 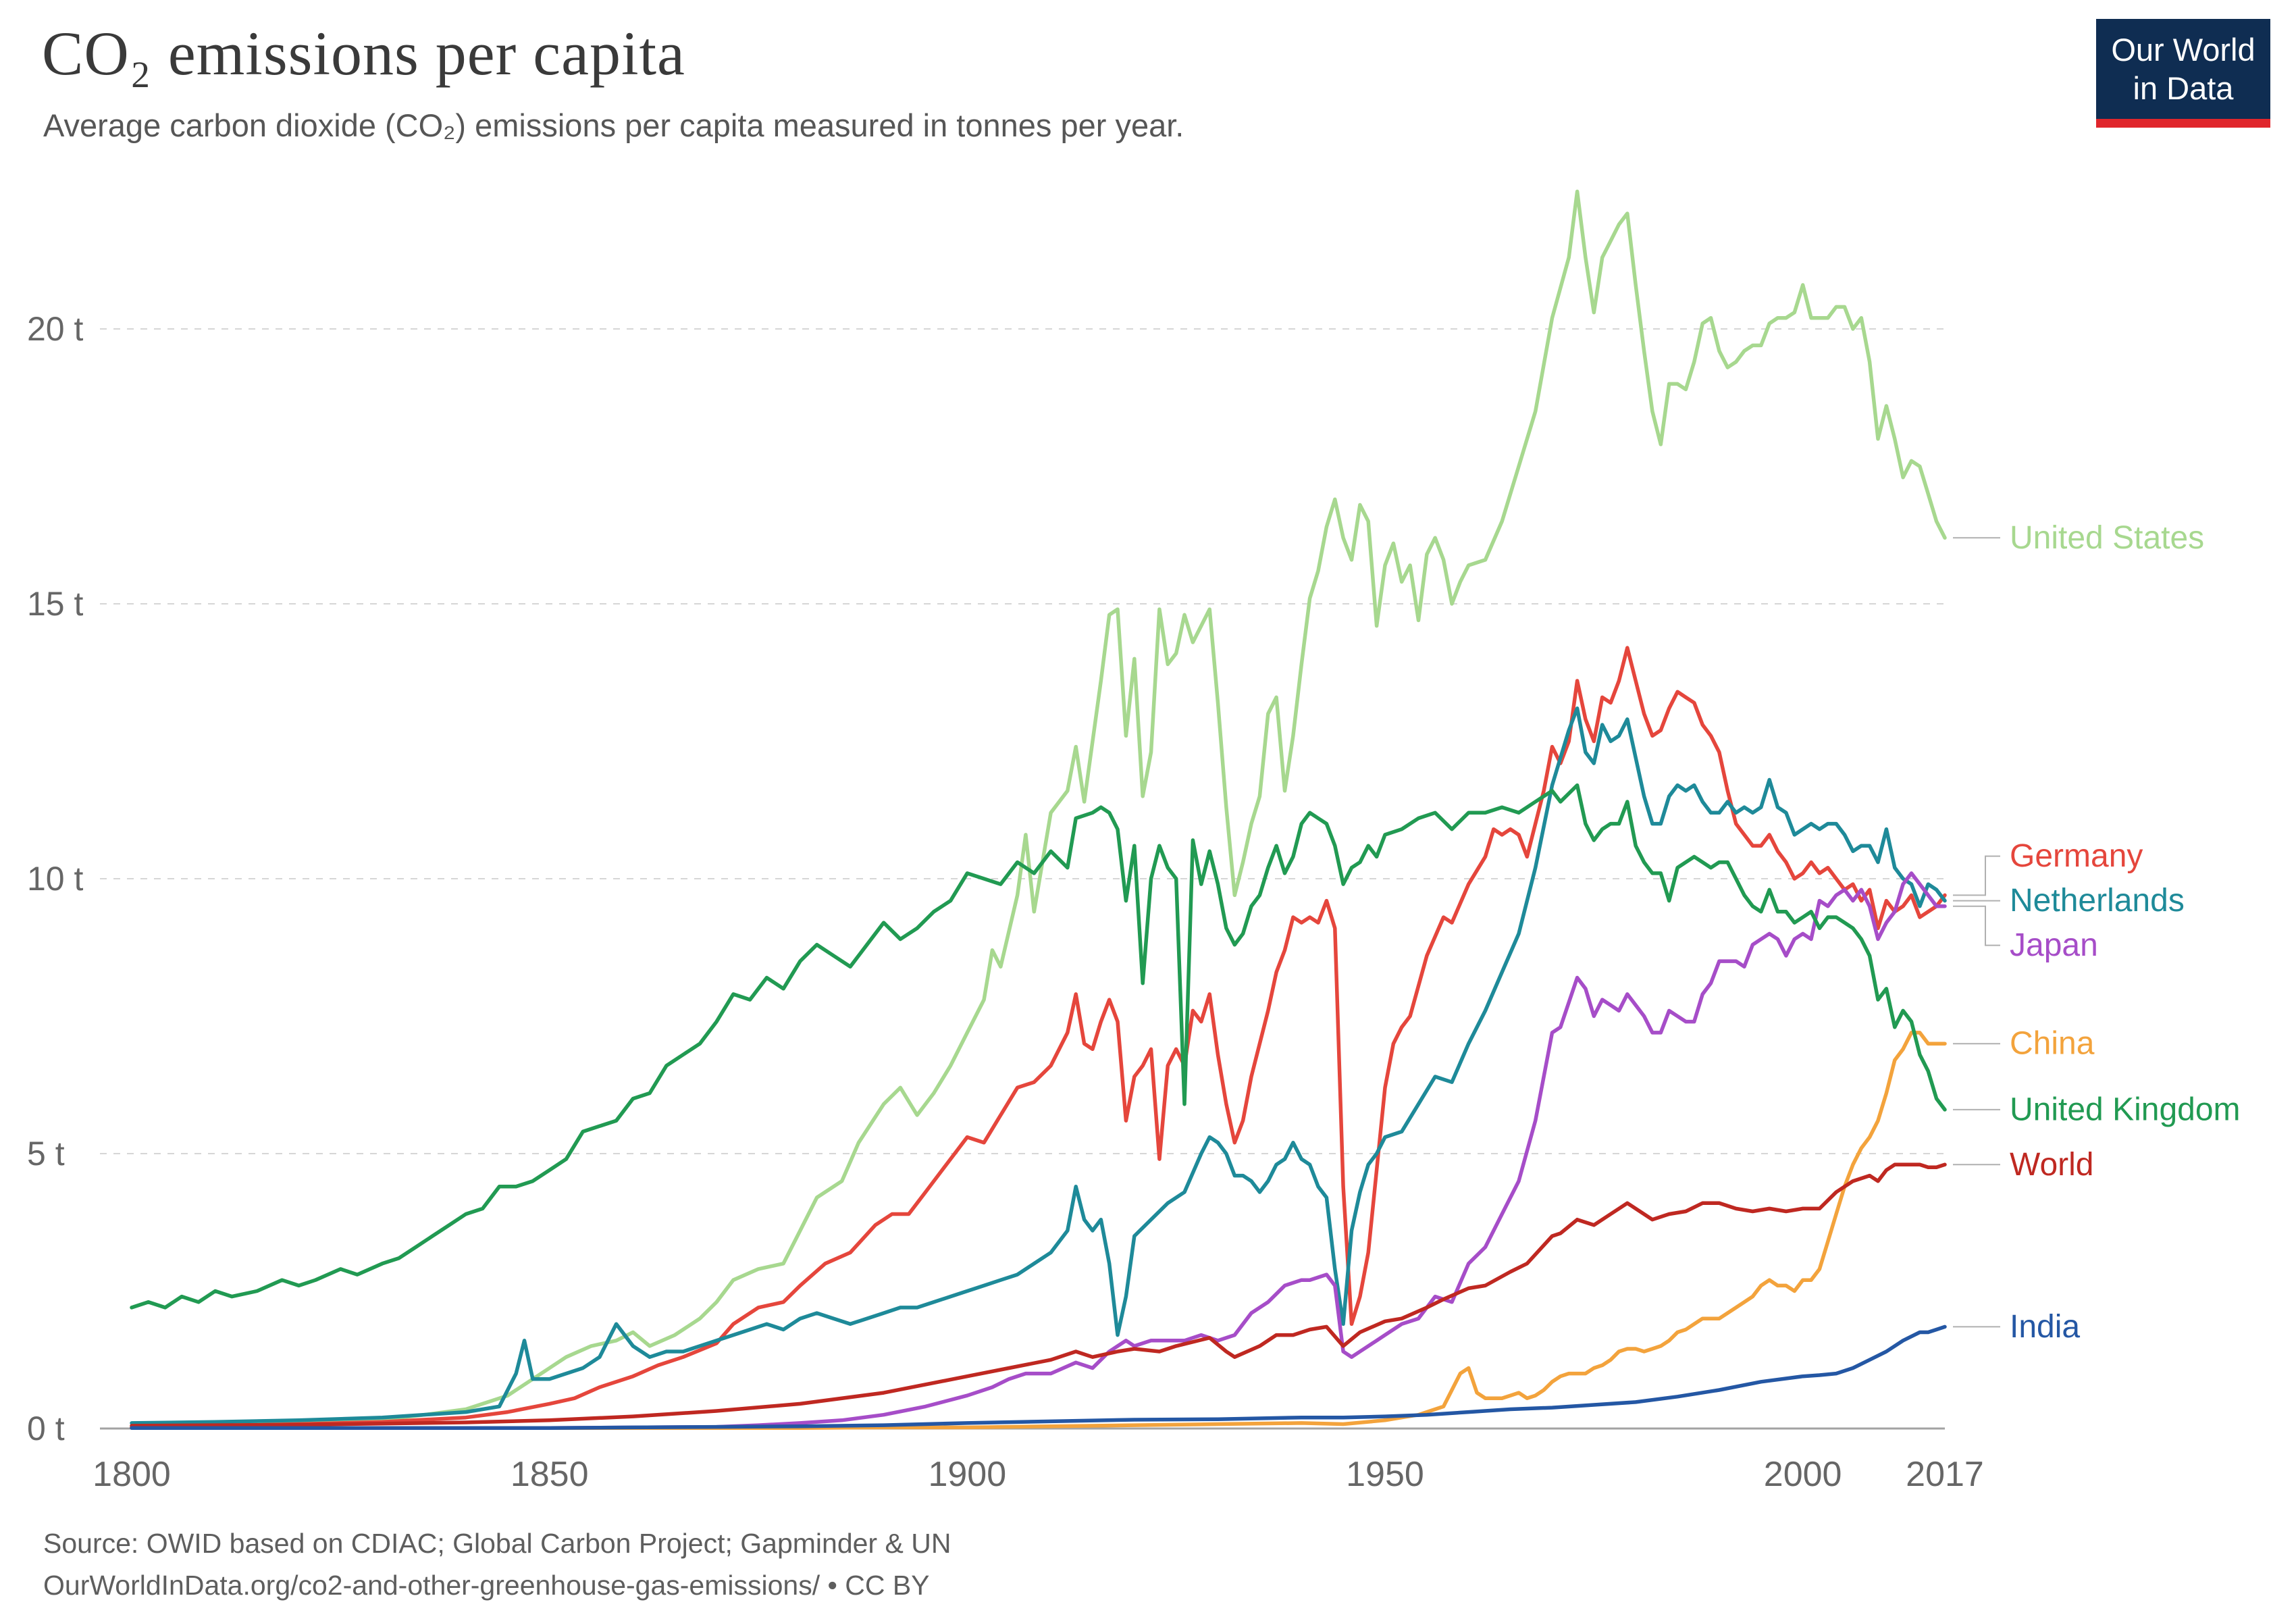 I want to click on owid-logo: Our World in Data, so click(x=2183, y=73).